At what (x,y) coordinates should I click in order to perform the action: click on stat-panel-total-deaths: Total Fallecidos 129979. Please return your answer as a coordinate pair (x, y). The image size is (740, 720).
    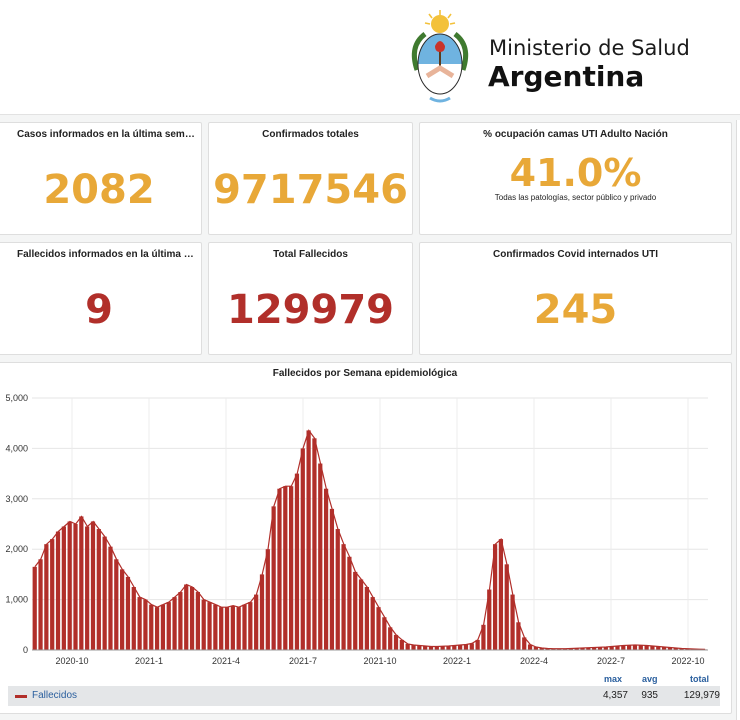
    Looking at the image, I should click on (310, 298).